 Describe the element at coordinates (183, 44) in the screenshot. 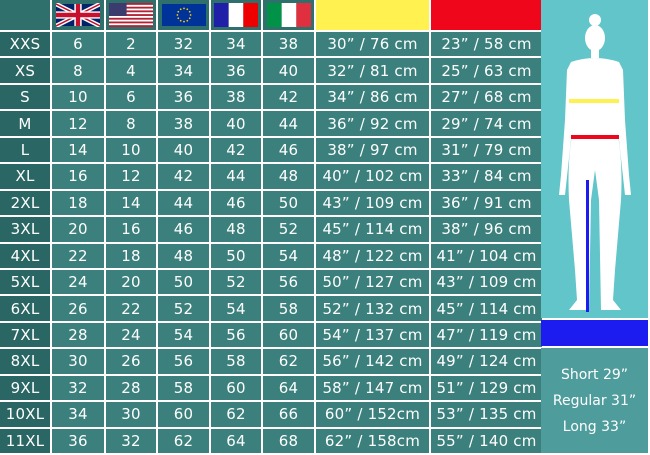

I see `size-value: 32` at that location.